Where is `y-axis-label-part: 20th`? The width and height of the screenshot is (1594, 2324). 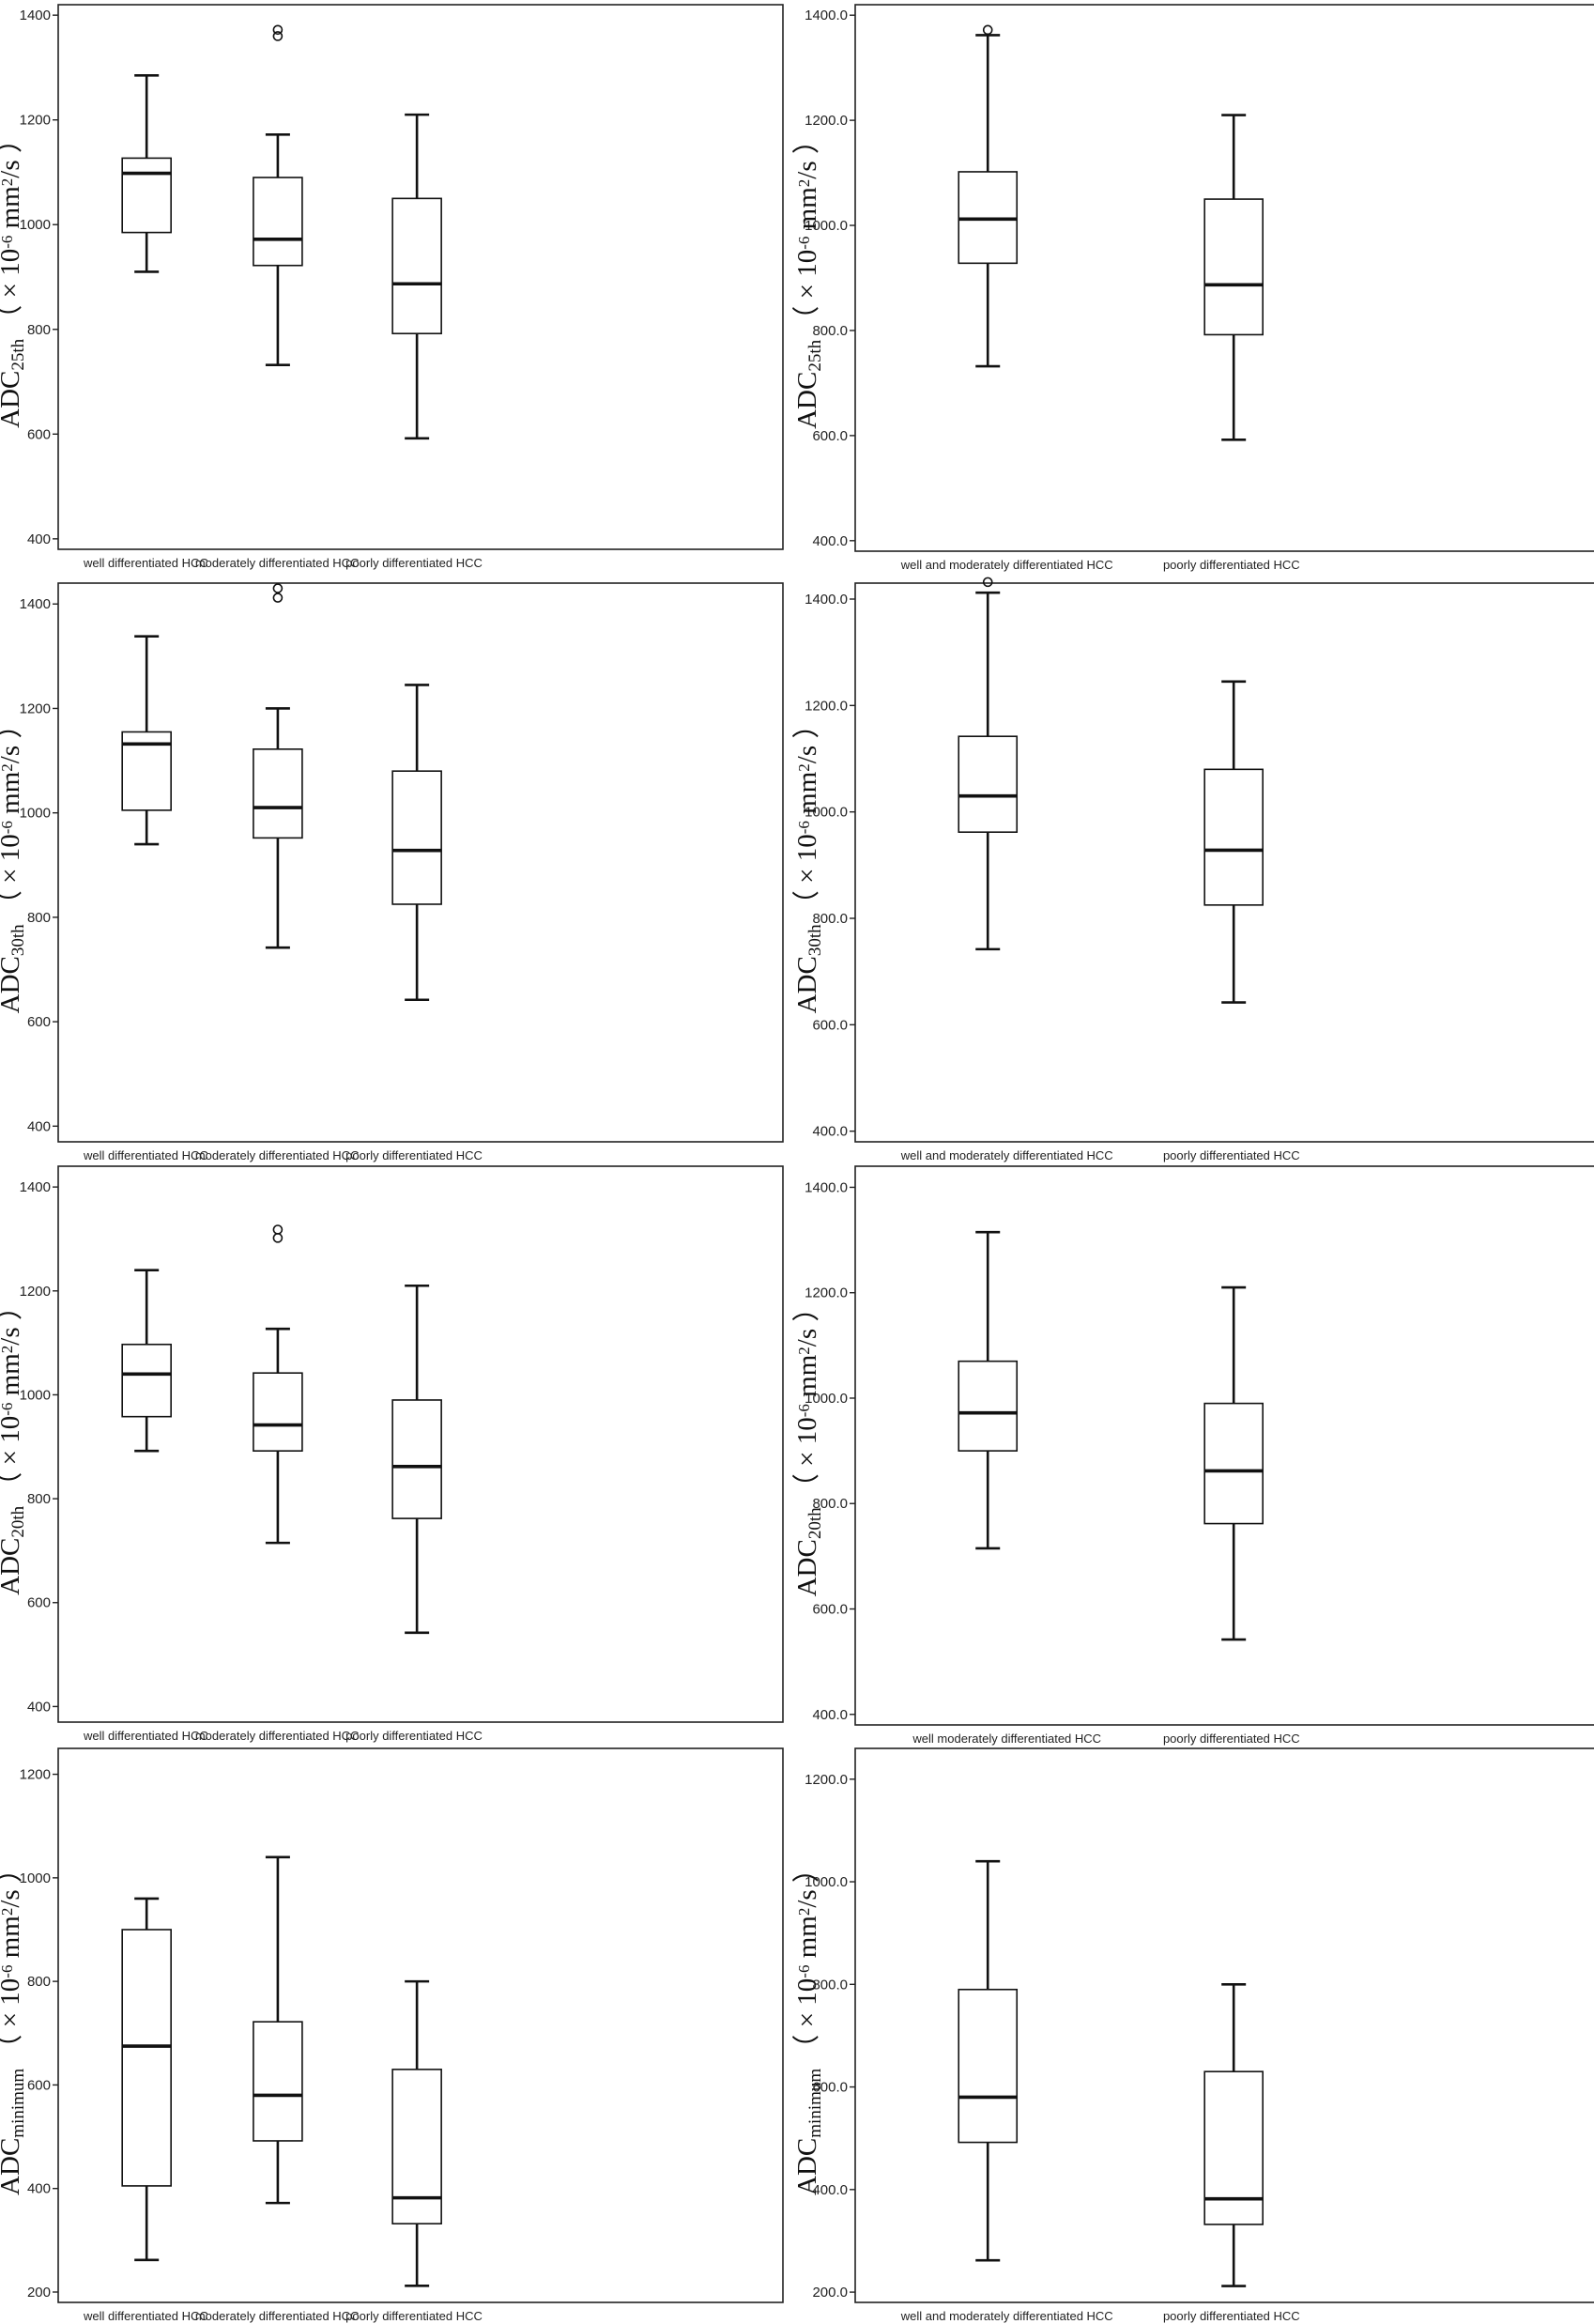
y-axis-label-part: 20th is located at coordinates (815, 1523).